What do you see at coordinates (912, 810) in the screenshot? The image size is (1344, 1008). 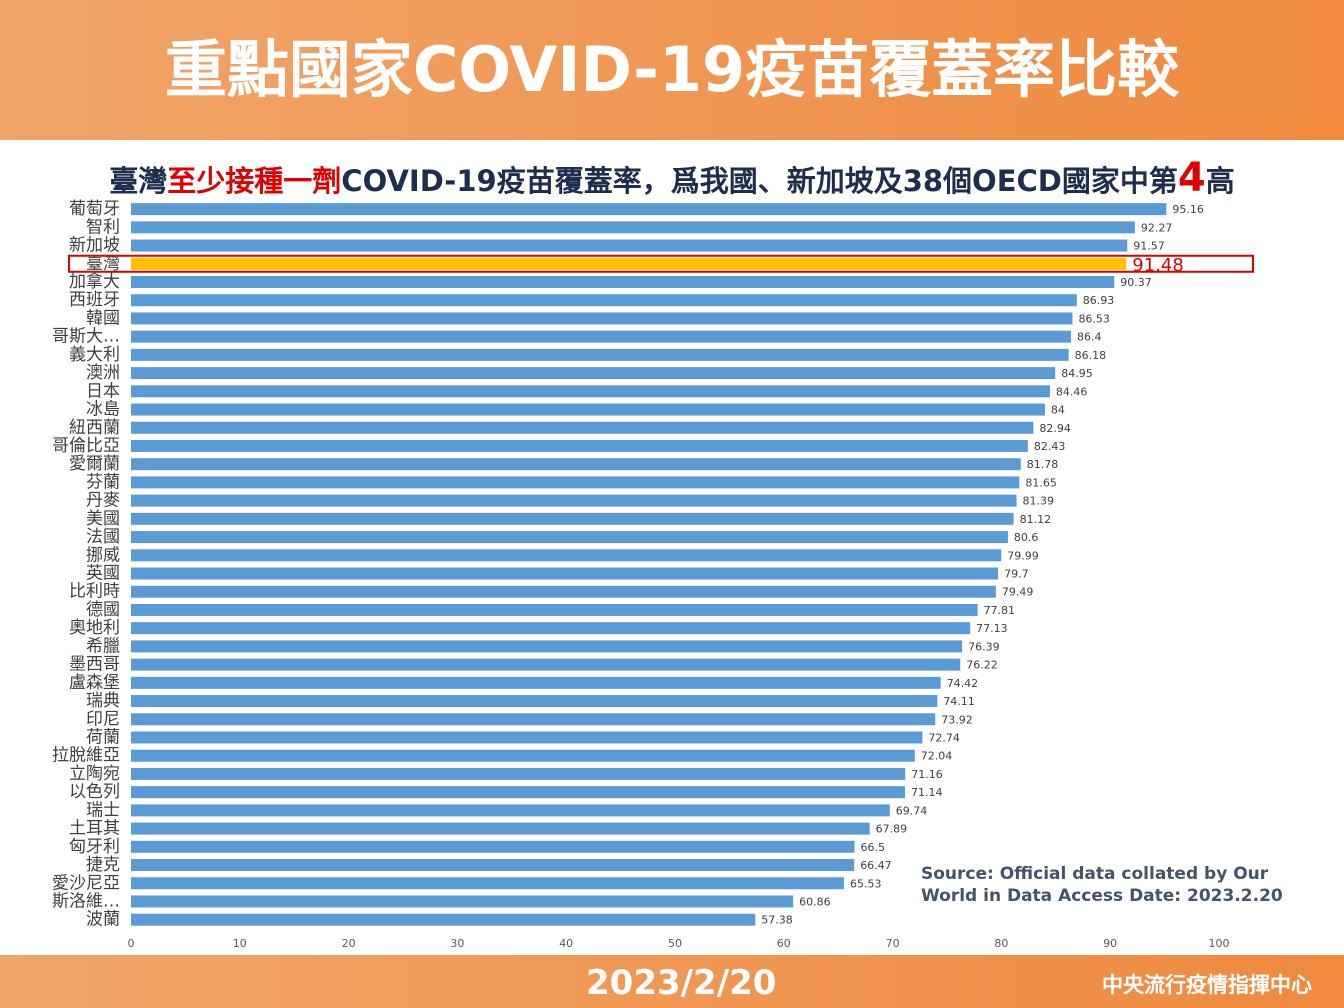 I see `value-label: 69.74` at bounding box center [912, 810].